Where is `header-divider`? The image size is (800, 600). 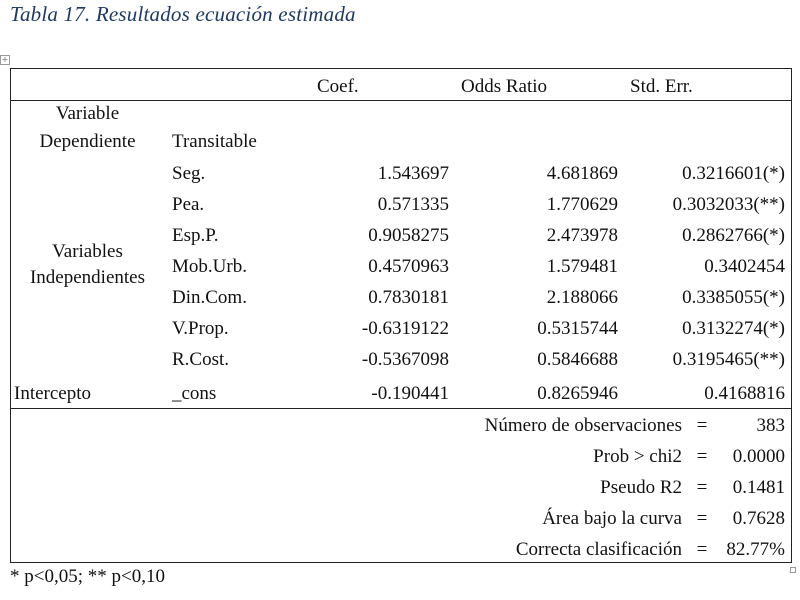 header-divider is located at coordinates (401, 100).